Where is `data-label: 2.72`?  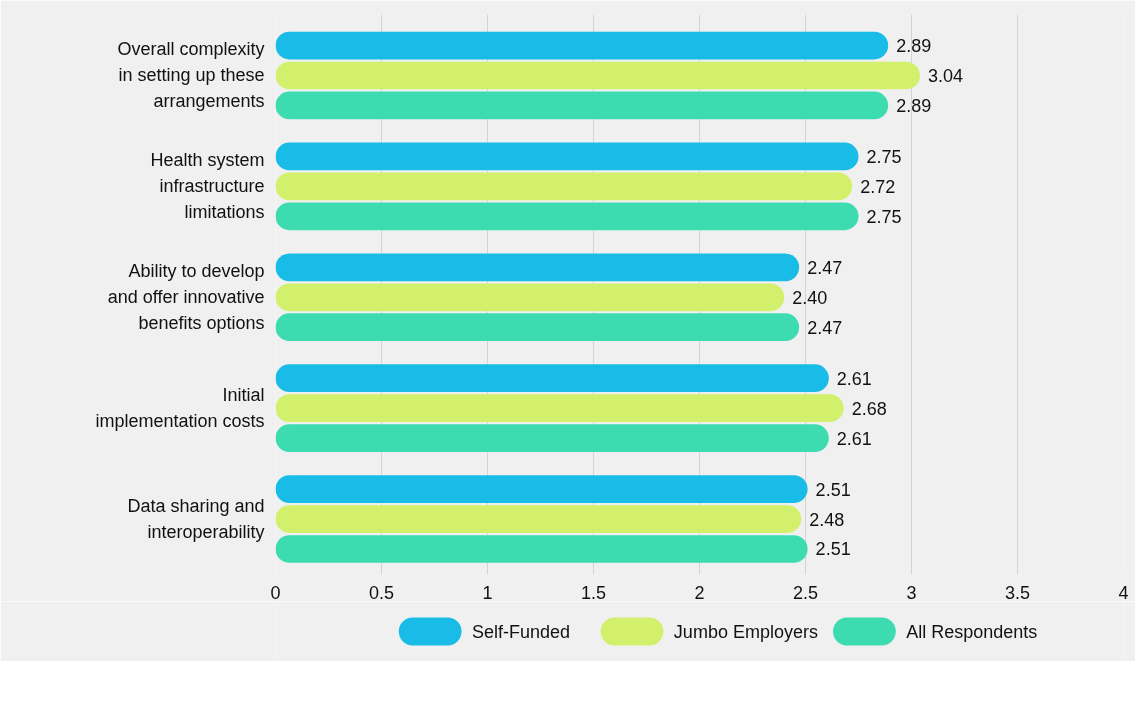
data-label: 2.72 is located at coordinates (878, 186).